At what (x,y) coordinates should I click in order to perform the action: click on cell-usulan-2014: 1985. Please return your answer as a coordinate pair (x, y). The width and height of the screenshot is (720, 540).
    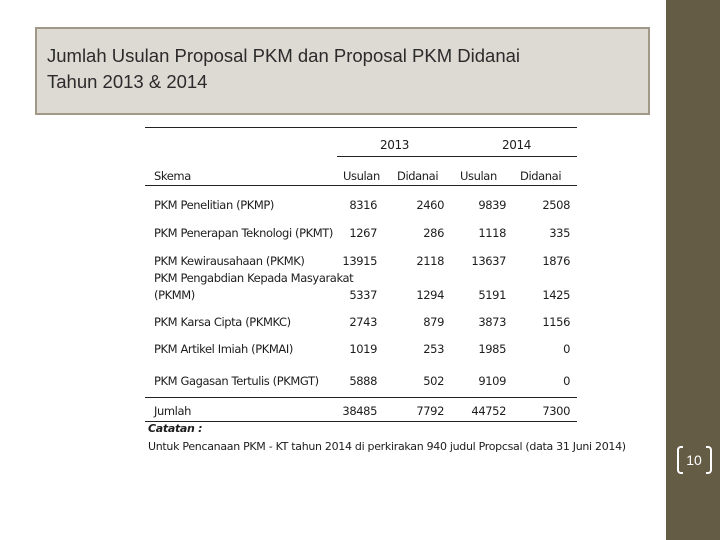
    Looking at the image, I should click on (492, 349).